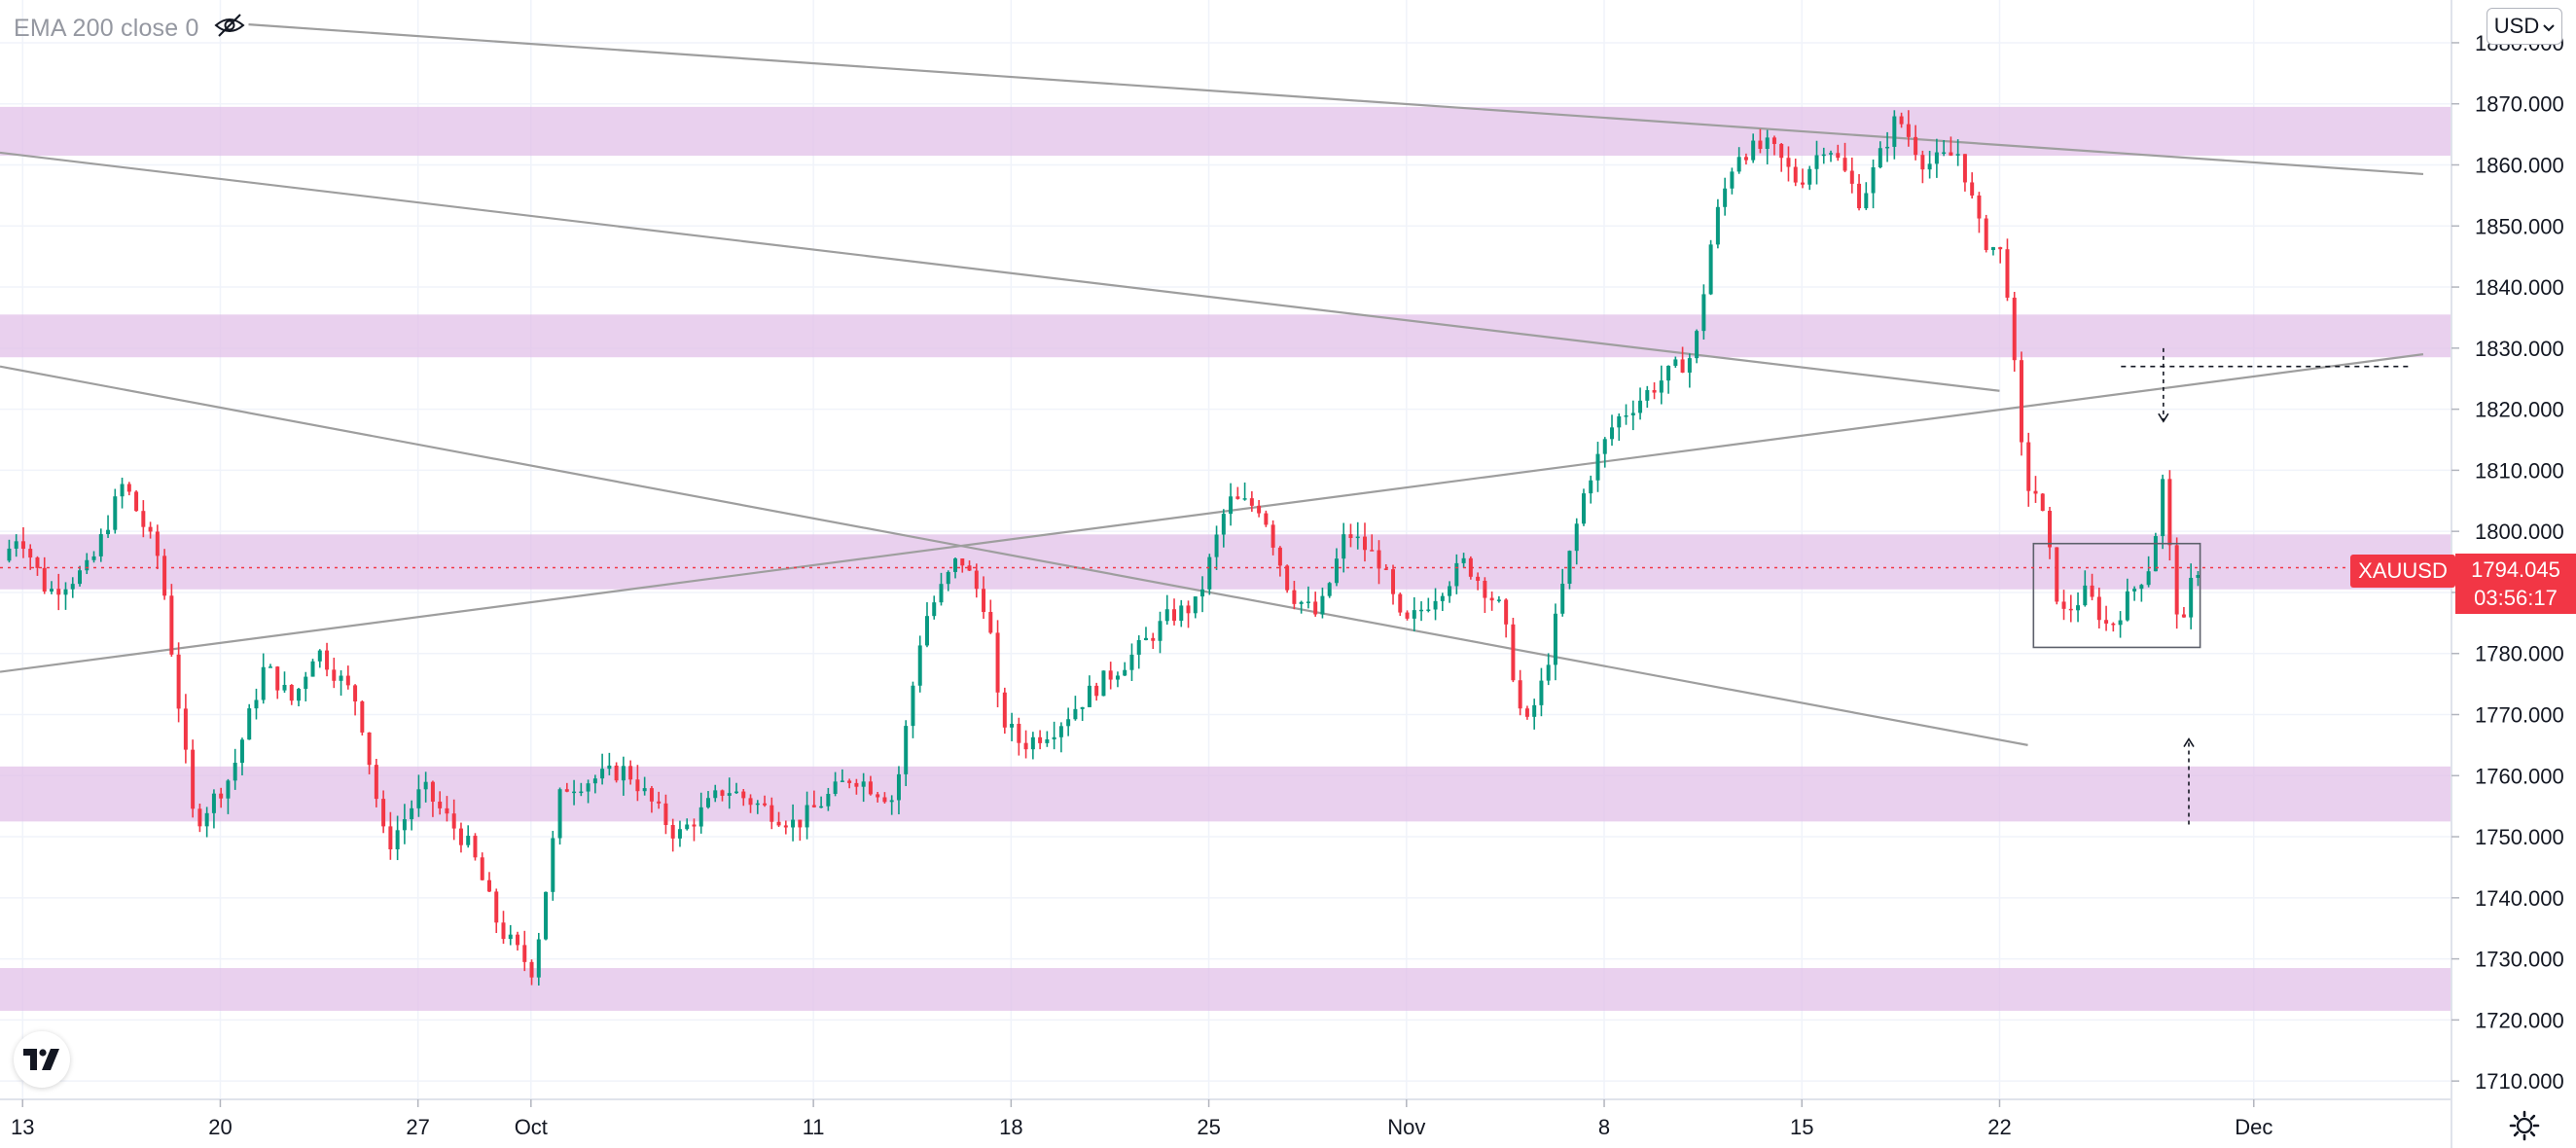 The height and width of the screenshot is (1148, 2576). Describe the element at coordinates (229, 29) in the screenshot. I see `eye-crossed-icon` at that location.